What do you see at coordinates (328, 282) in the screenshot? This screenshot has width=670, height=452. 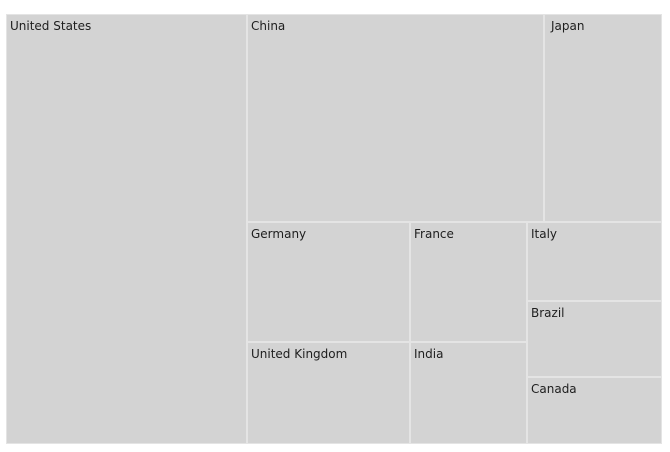 I see `treemap-cell-germany: Germany` at bounding box center [328, 282].